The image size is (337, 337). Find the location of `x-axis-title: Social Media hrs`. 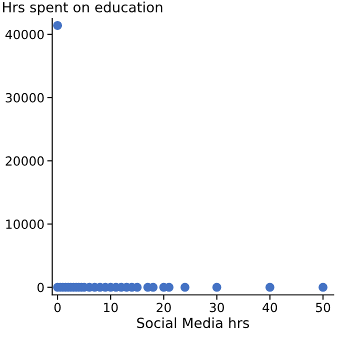

x-axis-title: Social Media hrs is located at coordinates (193, 322).